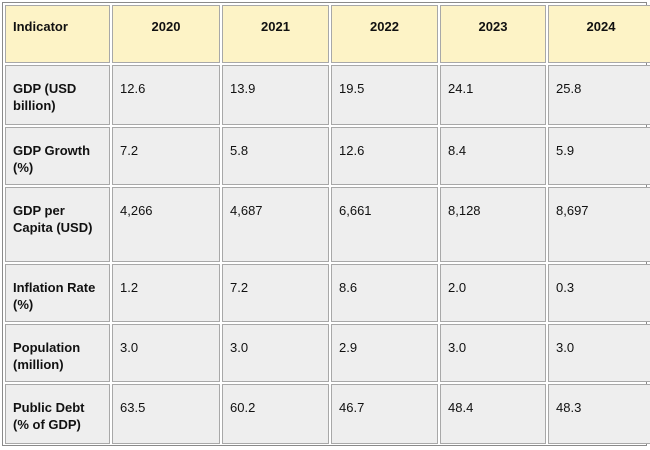 The height and width of the screenshot is (450, 650). I want to click on header-row: Indicator 2020 2021 2022 2023 2024, so click(327, 34).